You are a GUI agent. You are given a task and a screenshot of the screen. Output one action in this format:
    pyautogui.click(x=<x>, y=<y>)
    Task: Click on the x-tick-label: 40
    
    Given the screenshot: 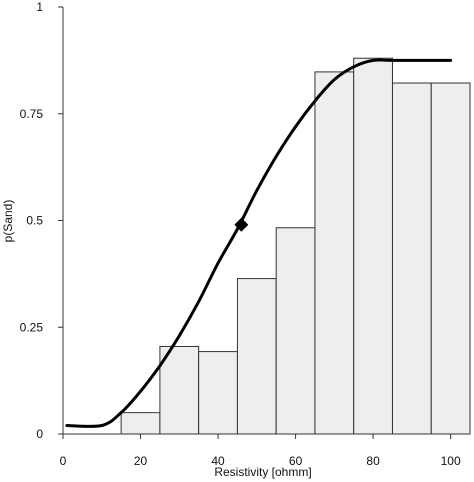 What is the action you would take?
    pyautogui.click(x=218, y=461)
    